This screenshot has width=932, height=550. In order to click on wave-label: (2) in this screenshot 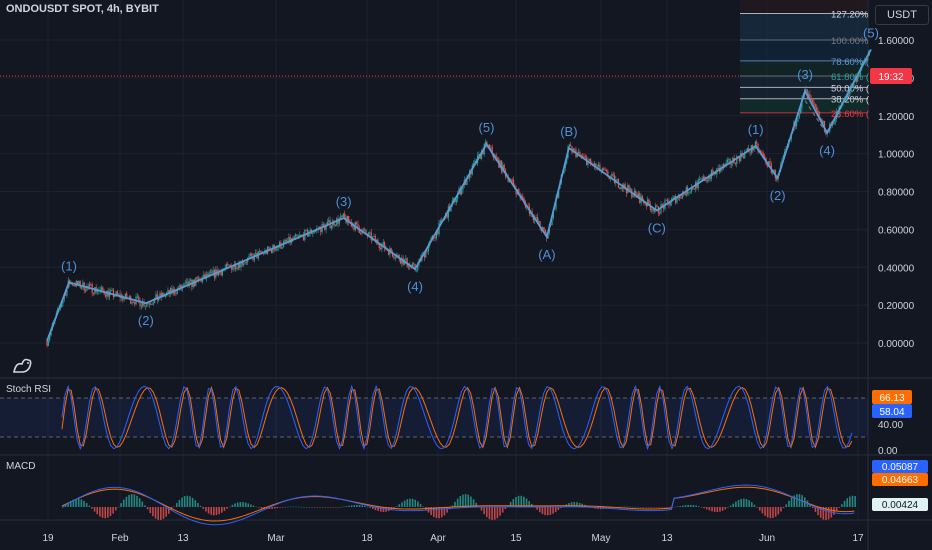, I will do `click(778, 195)`.